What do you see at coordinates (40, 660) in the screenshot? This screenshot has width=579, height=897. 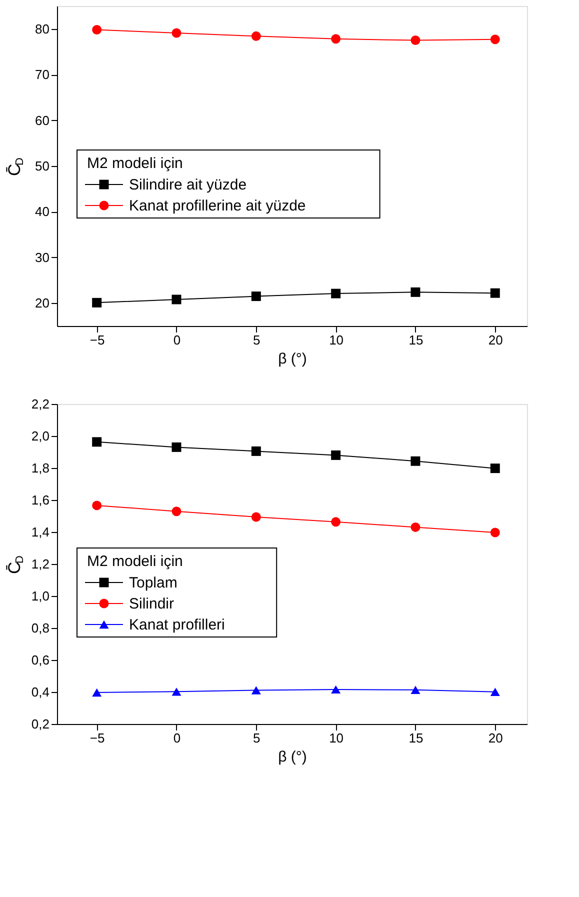 I see `y-tick-label: 0,6` at bounding box center [40, 660].